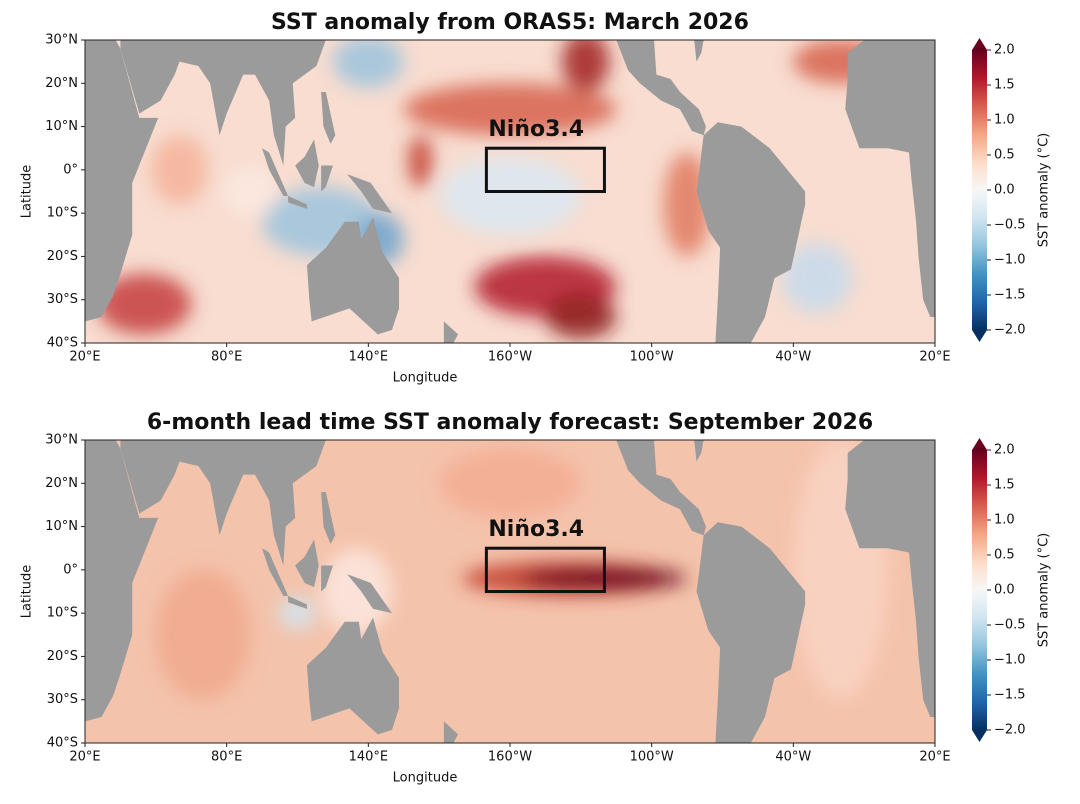  I want to click on y-tick-label: 20°S, so click(62, 656).